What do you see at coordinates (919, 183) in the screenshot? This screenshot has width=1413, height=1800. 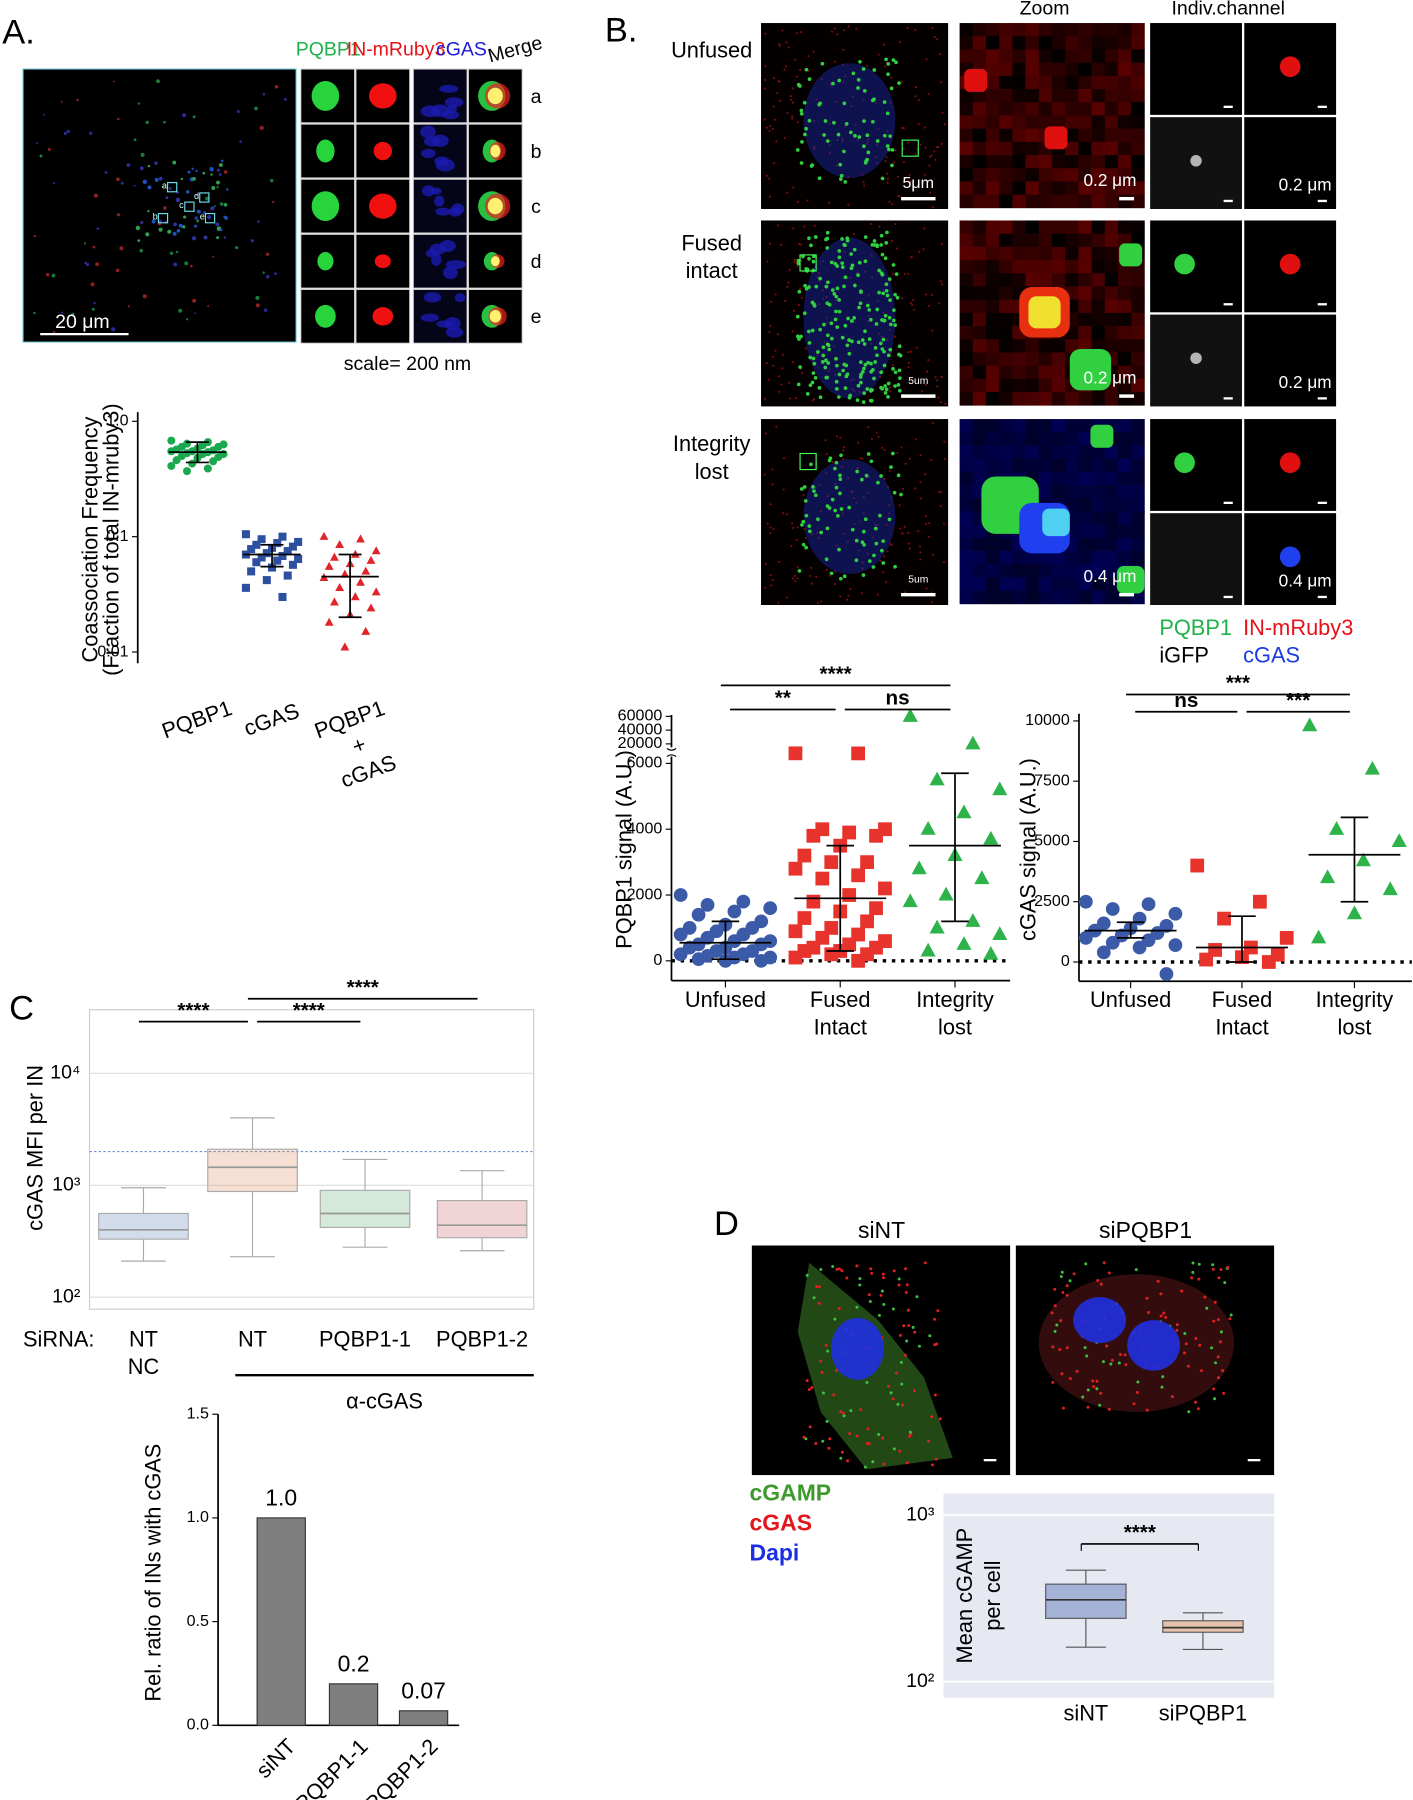 I see `scale-label: 5μm` at bounding box center [919, 183].